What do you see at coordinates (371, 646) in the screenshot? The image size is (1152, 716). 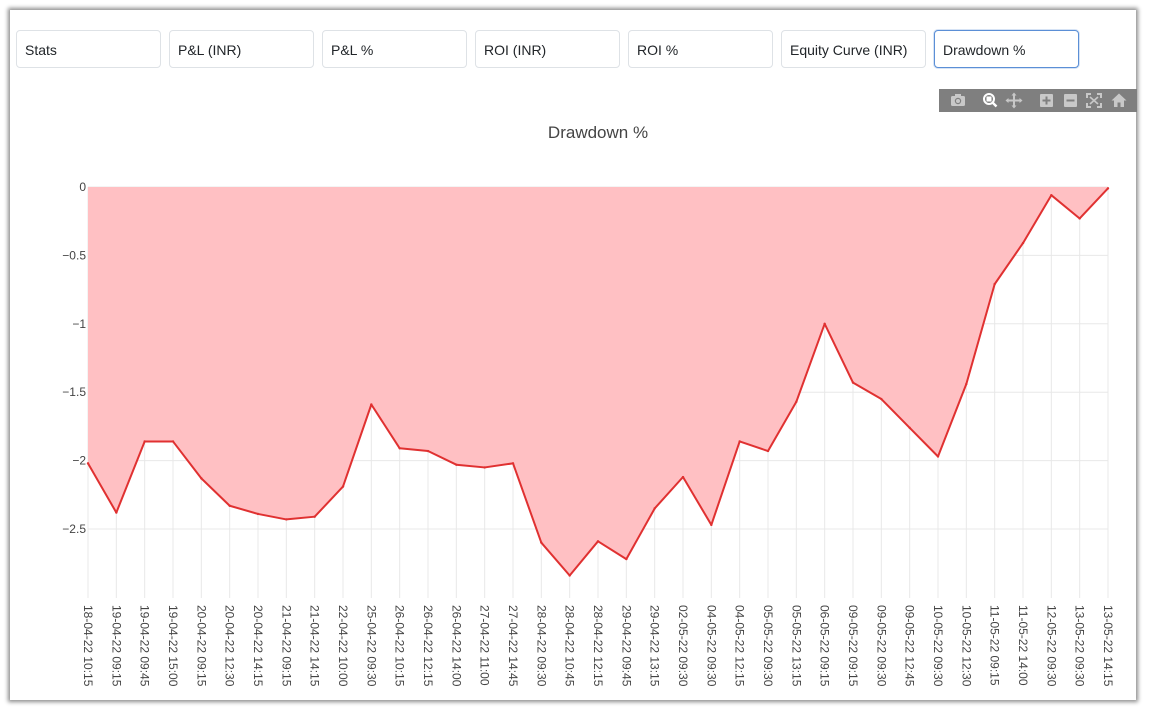 I see `x-tick-label: 25-04-22 09:30` at bounding box center [371, 646].